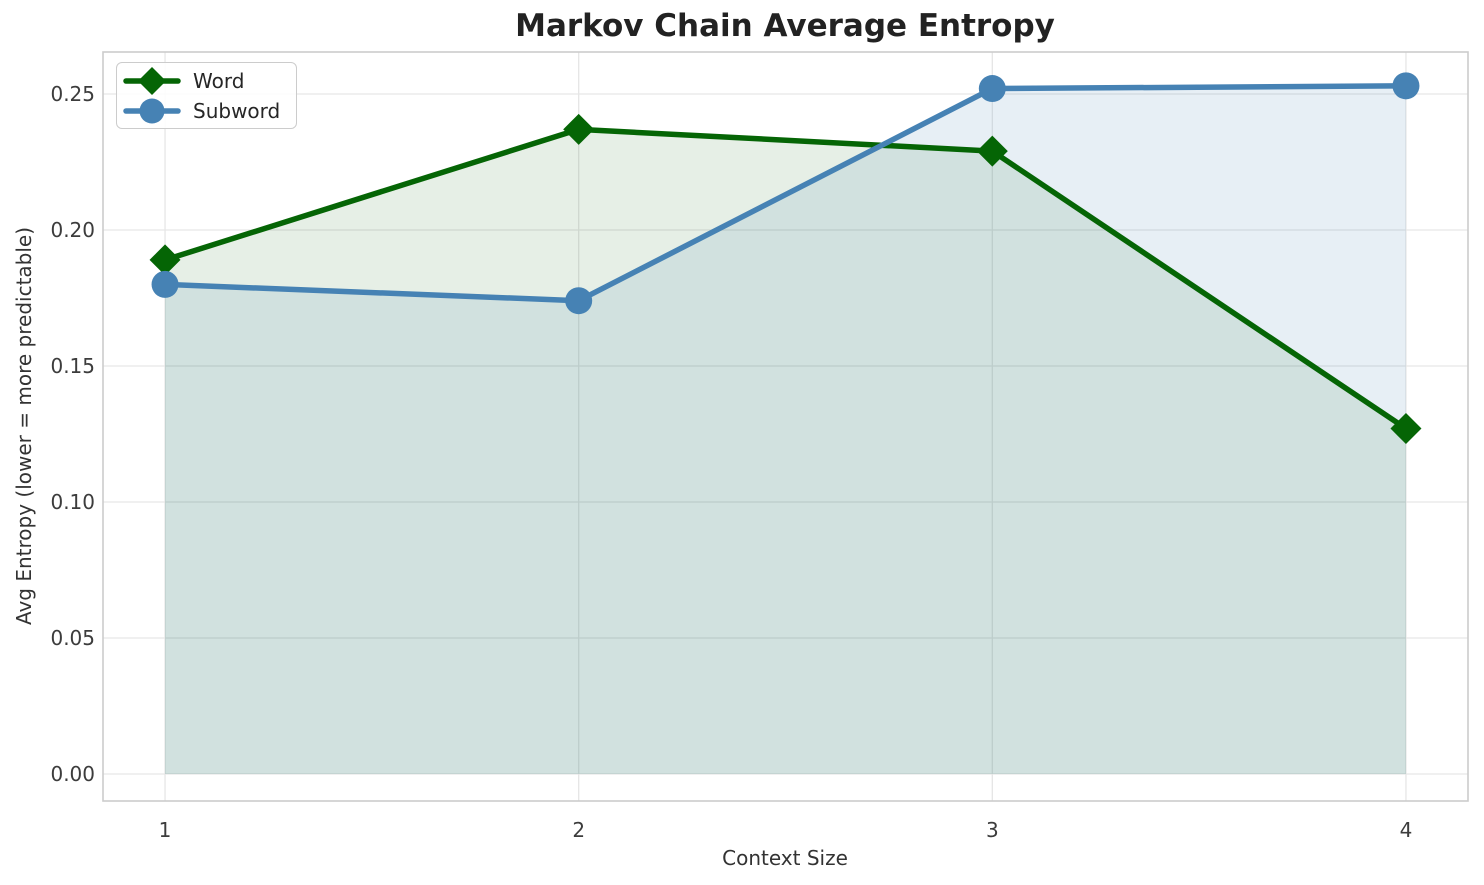  What do you see at coordinates (1406, 830) in the screenshot?
I see `x-tick-label: 4` at bounding box center [1406, 830].